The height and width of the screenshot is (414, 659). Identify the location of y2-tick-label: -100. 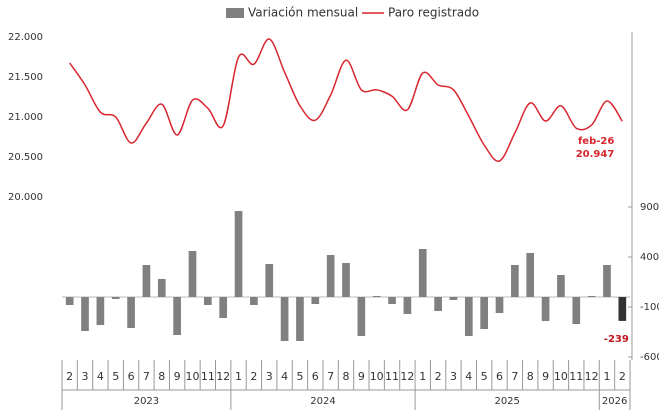
(649, 307).